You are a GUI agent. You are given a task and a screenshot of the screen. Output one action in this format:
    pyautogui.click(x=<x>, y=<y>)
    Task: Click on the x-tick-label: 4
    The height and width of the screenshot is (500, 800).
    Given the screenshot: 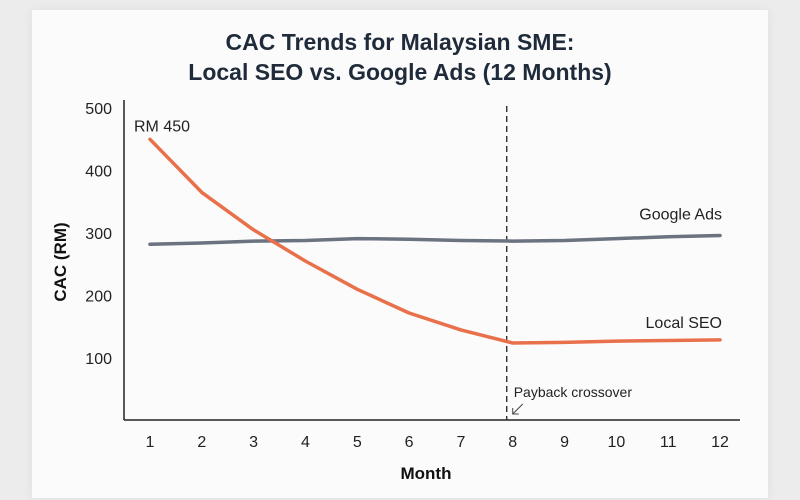 What is the action you would take?
    pyautogui.click(x=305, y=442)
    